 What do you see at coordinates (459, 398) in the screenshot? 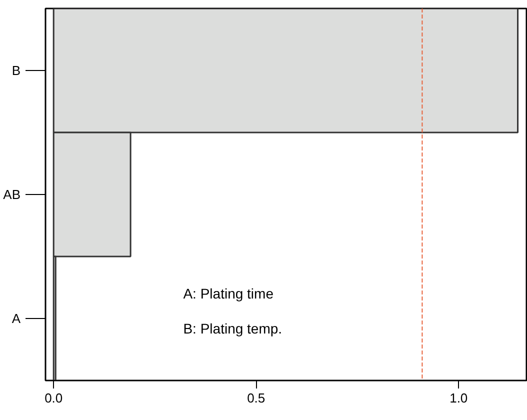
I see `x-tick-label: 1.0` at bounding box center [459, 398].